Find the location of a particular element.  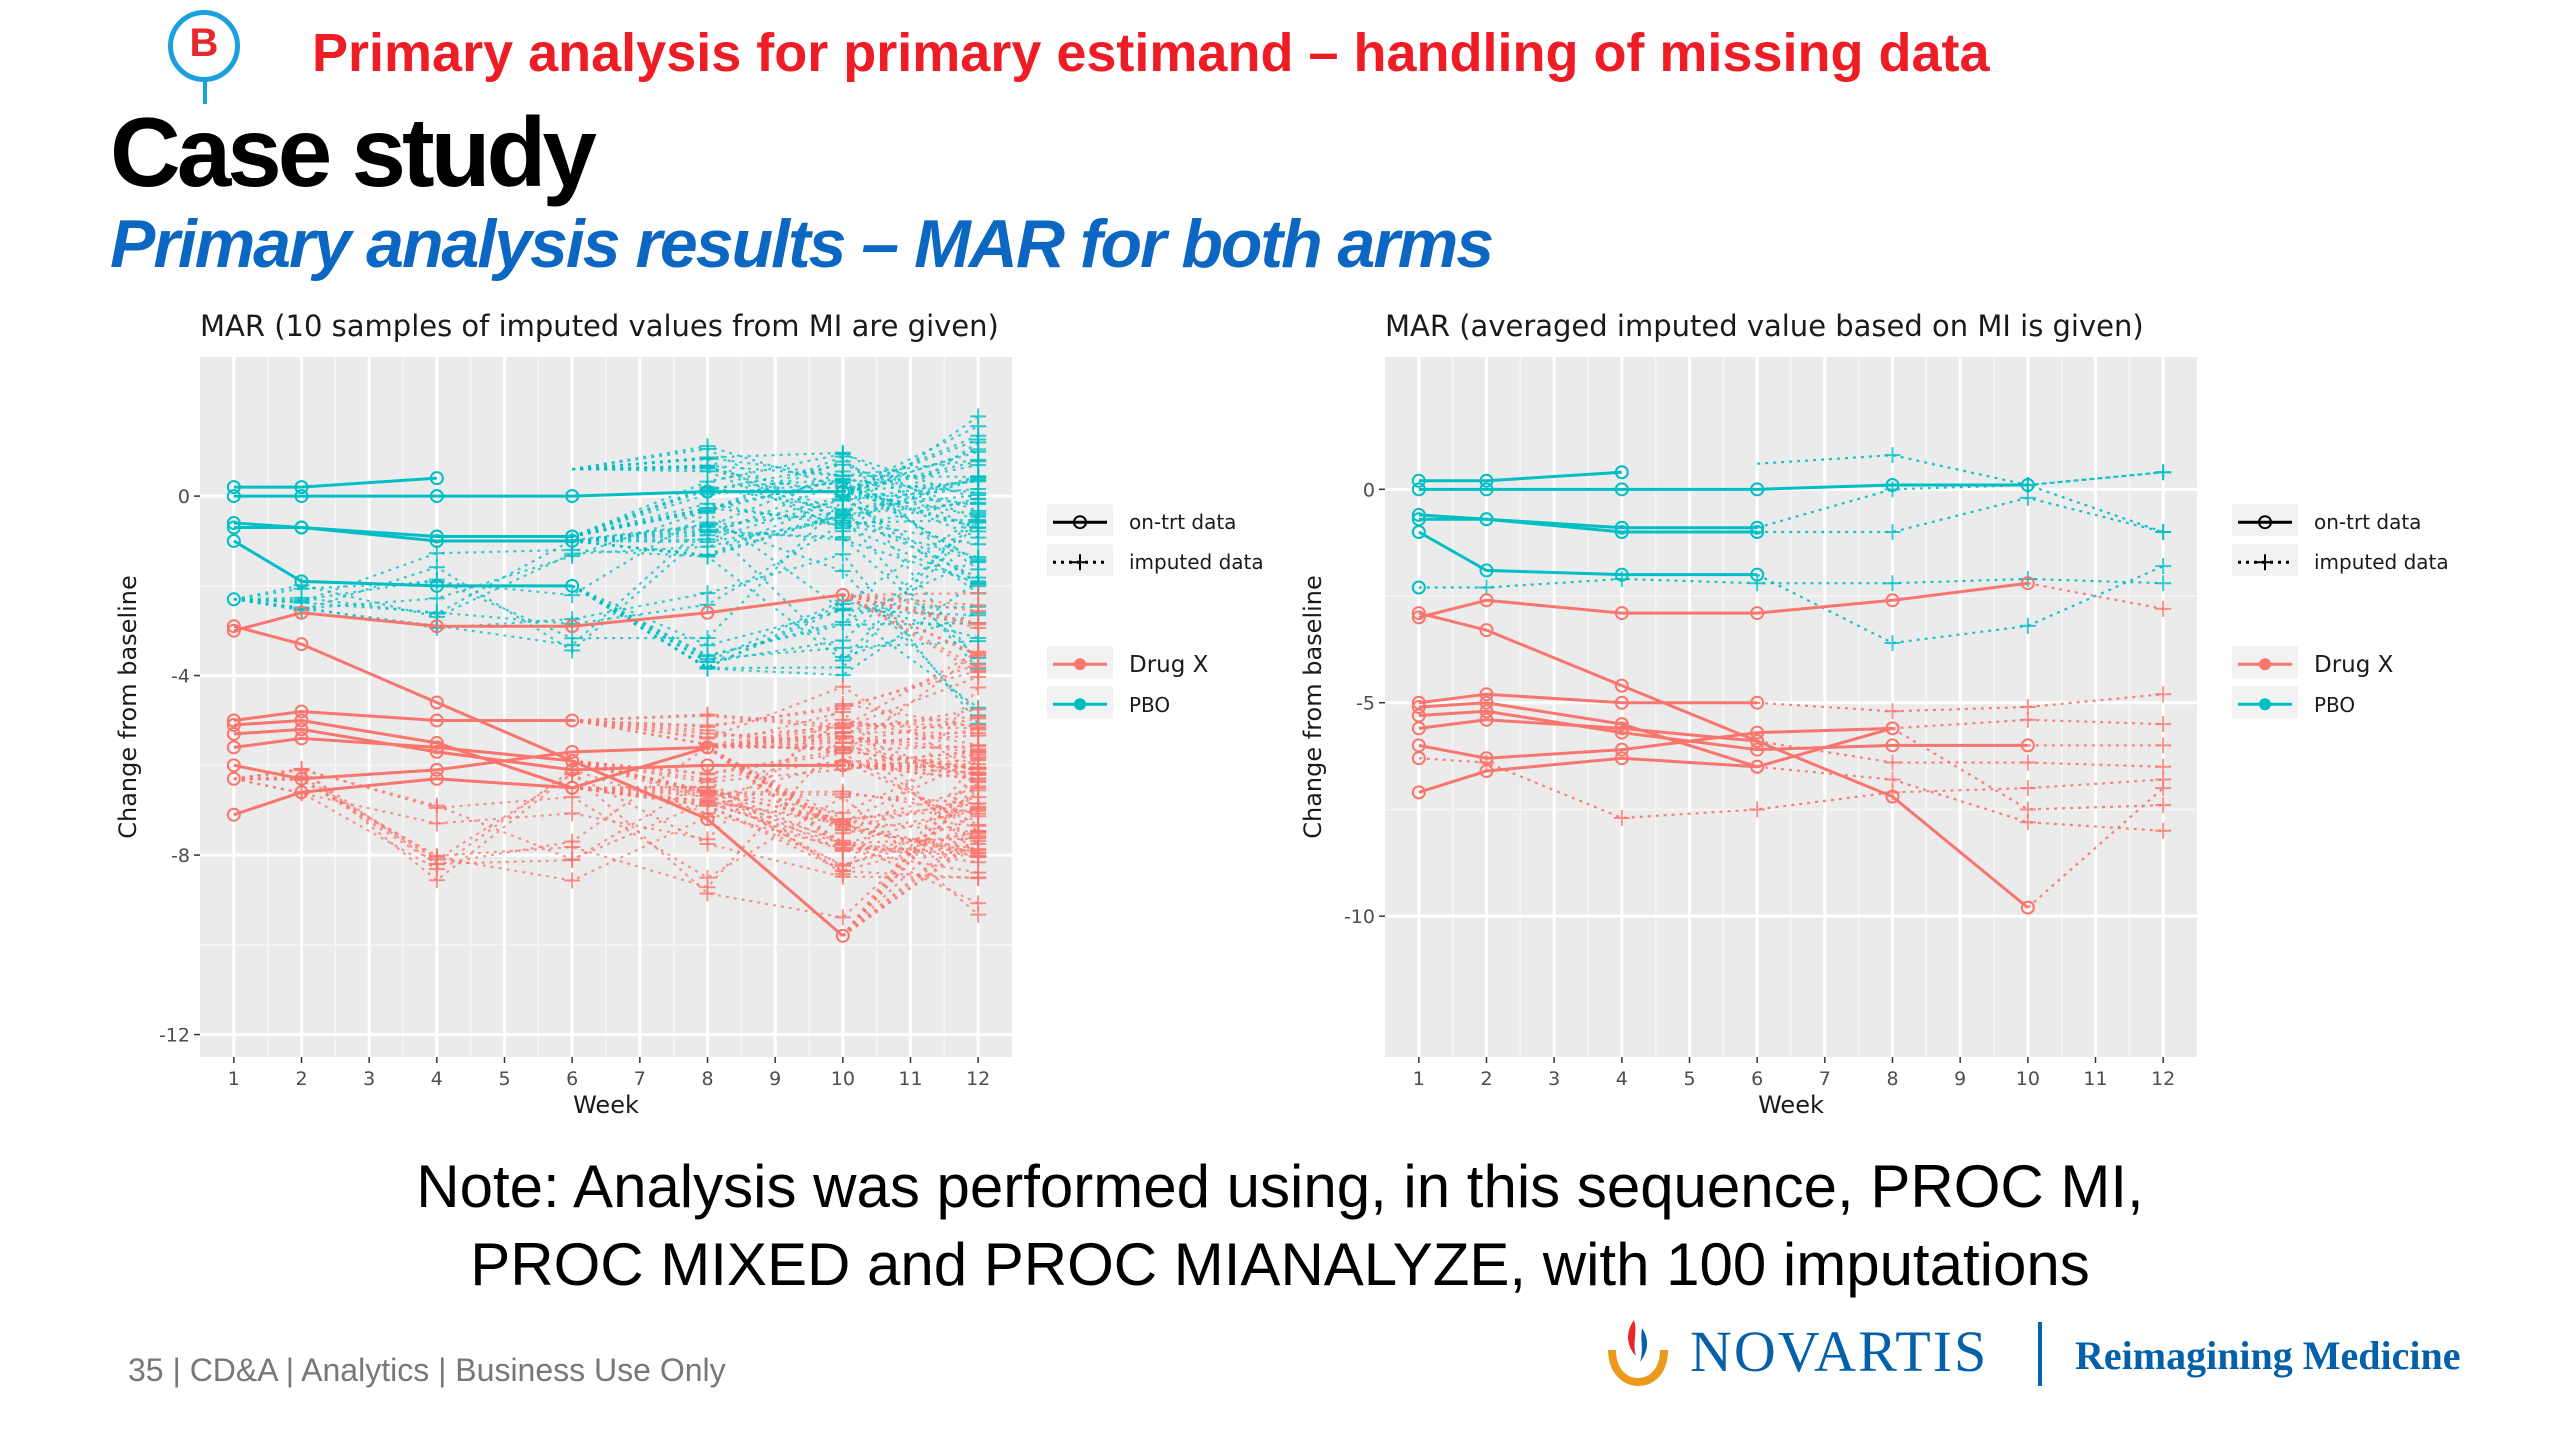

chart2-ytick-label: -10 is located at coordinates (1359, 917).